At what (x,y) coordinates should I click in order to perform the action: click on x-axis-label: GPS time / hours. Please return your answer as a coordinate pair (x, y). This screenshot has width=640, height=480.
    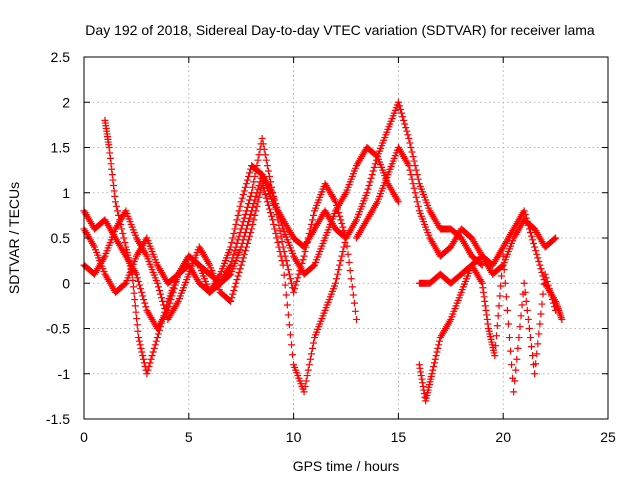
    Looking at the image, I should click on (346, 466).